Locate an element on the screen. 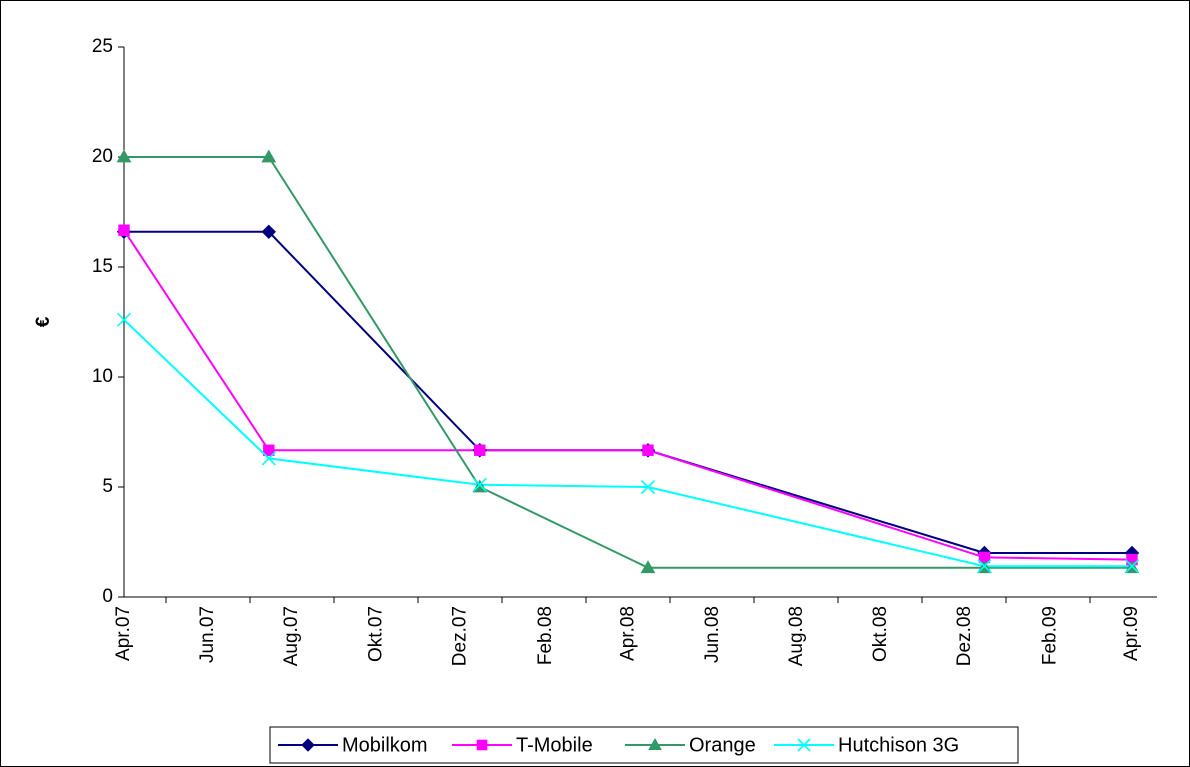 The image size is (1190, 767). x-tick-label: Dez.07 is located at coordinates (459, 636).